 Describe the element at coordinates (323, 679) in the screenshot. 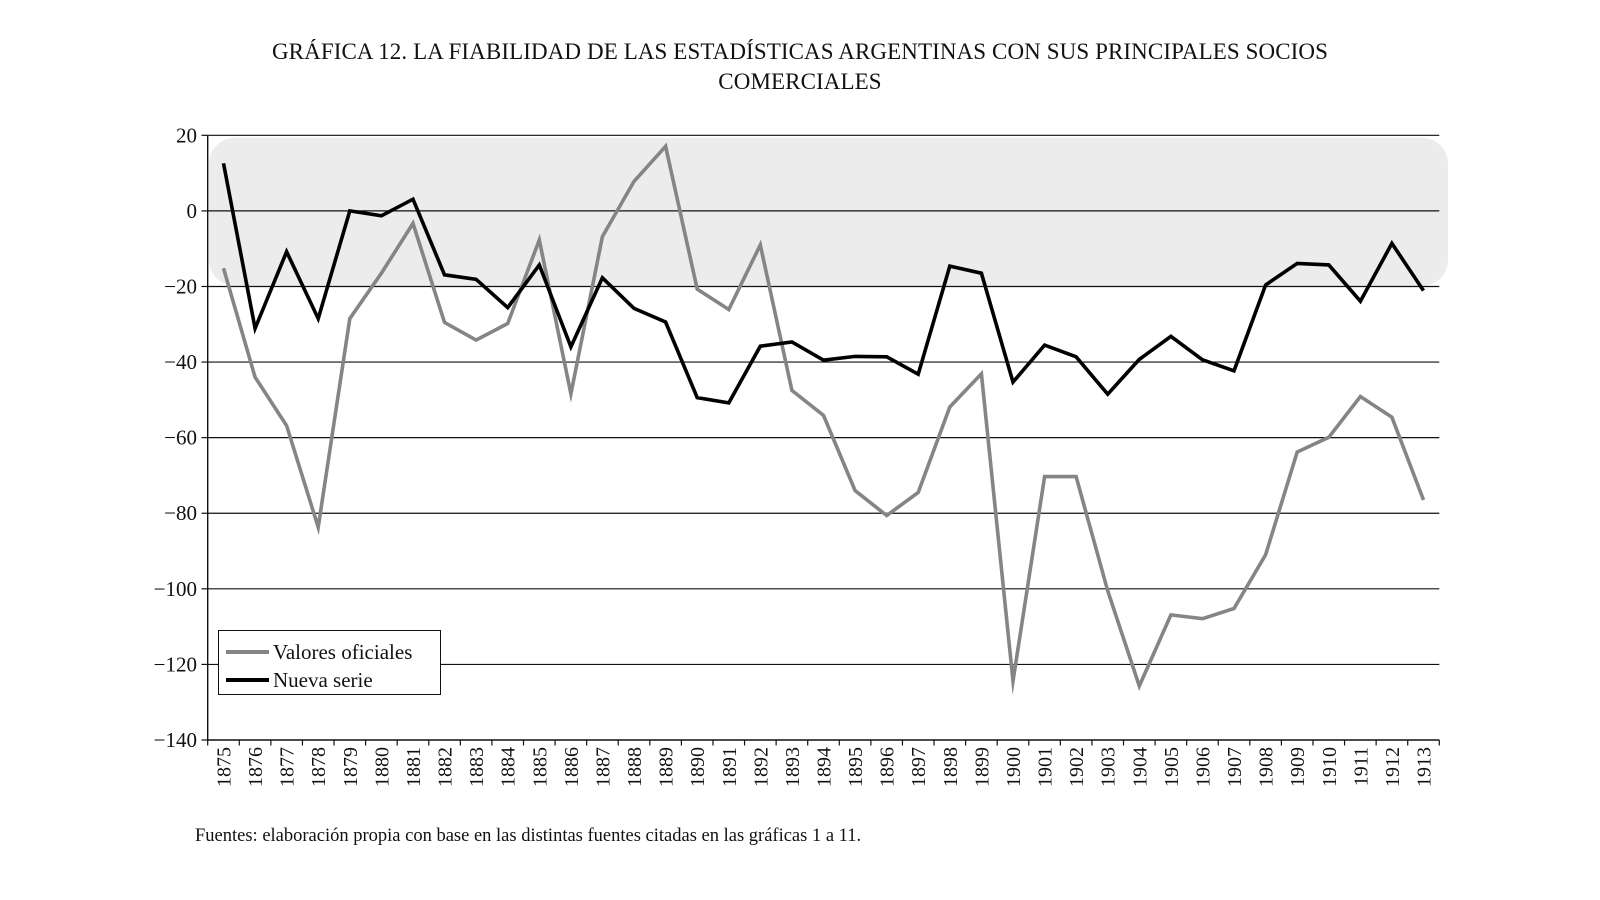

I see `legend-label: Nueva serie` at that location.